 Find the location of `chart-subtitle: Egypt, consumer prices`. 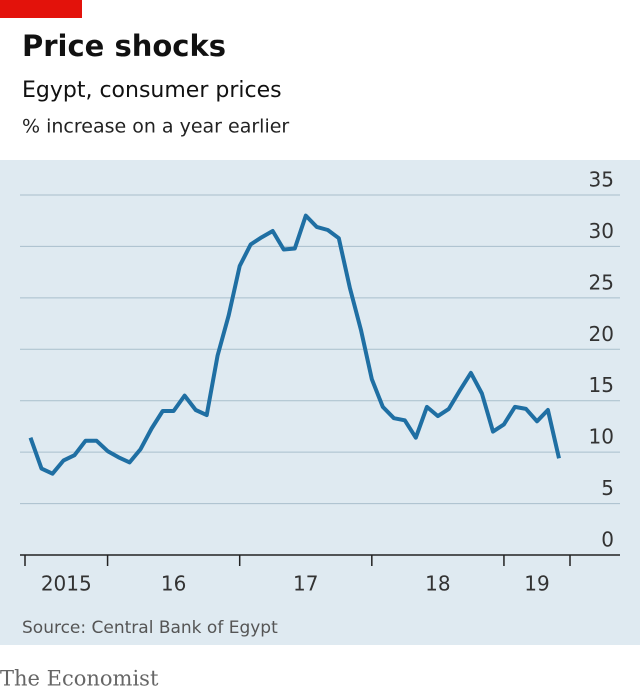

chart-subtitle: Egypt, consumer prices is located at coordinates (152, 90).